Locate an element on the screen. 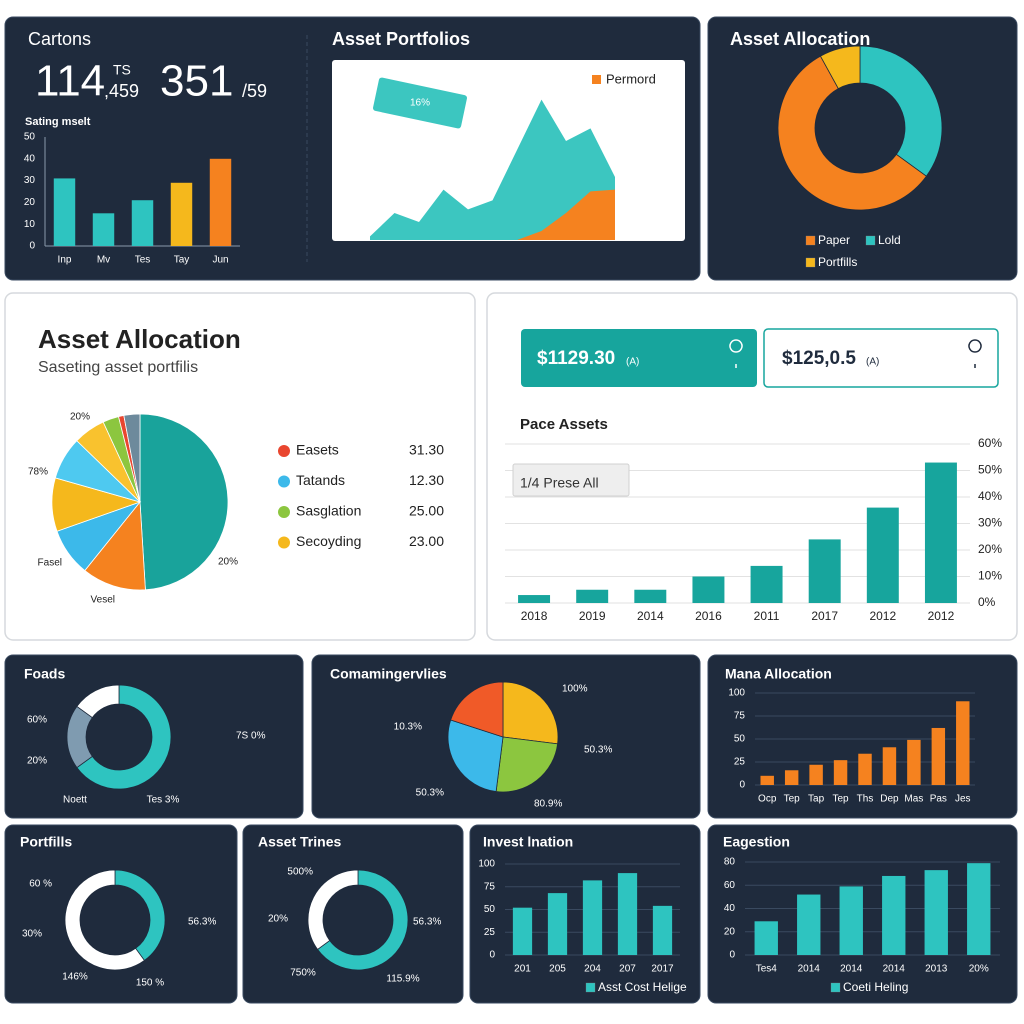 Image resolution: width=1024 pixels, height=1024 pixels. annotation: 56.3% is located at coordinates (427, 922).